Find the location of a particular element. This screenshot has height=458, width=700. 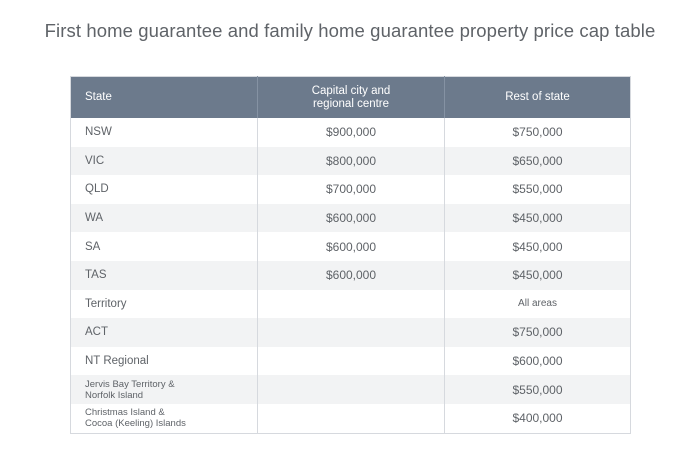

capital-city-cell: $900,000 is located at coordinates (351, 132).